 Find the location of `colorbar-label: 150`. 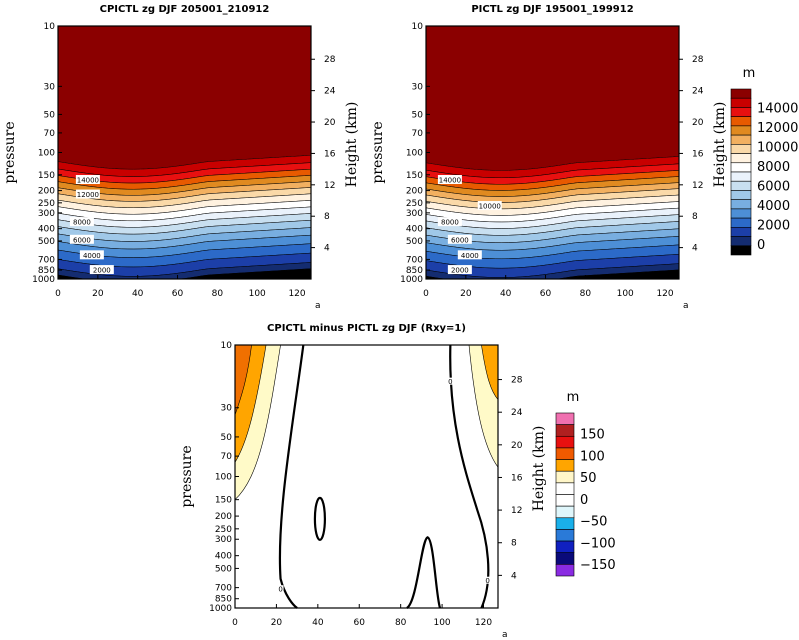

colorbar-label: 150 is located at coordinates (592, 435).